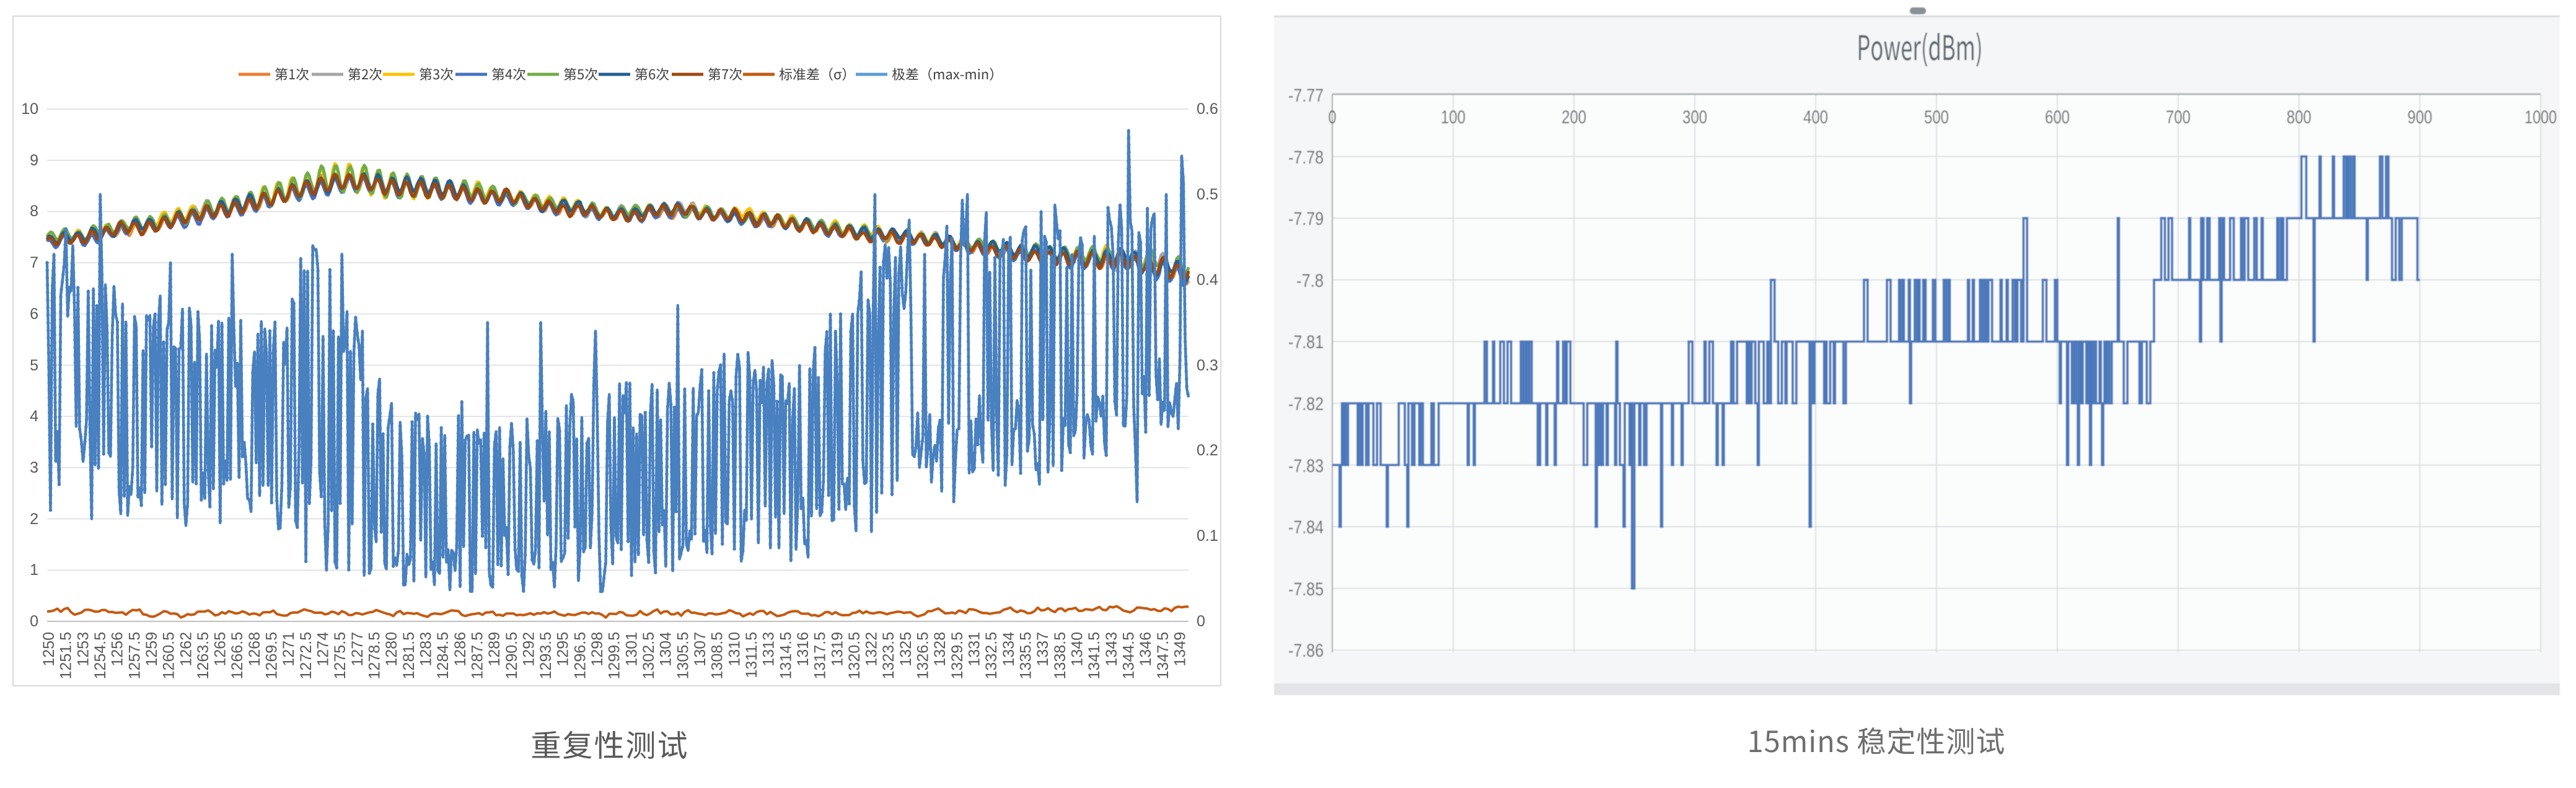 The width and height of the screenshot is (2576, 788). Describe the element at coordinates (34, 467) in the screenshot. I see `svg-text: 3` at that location.